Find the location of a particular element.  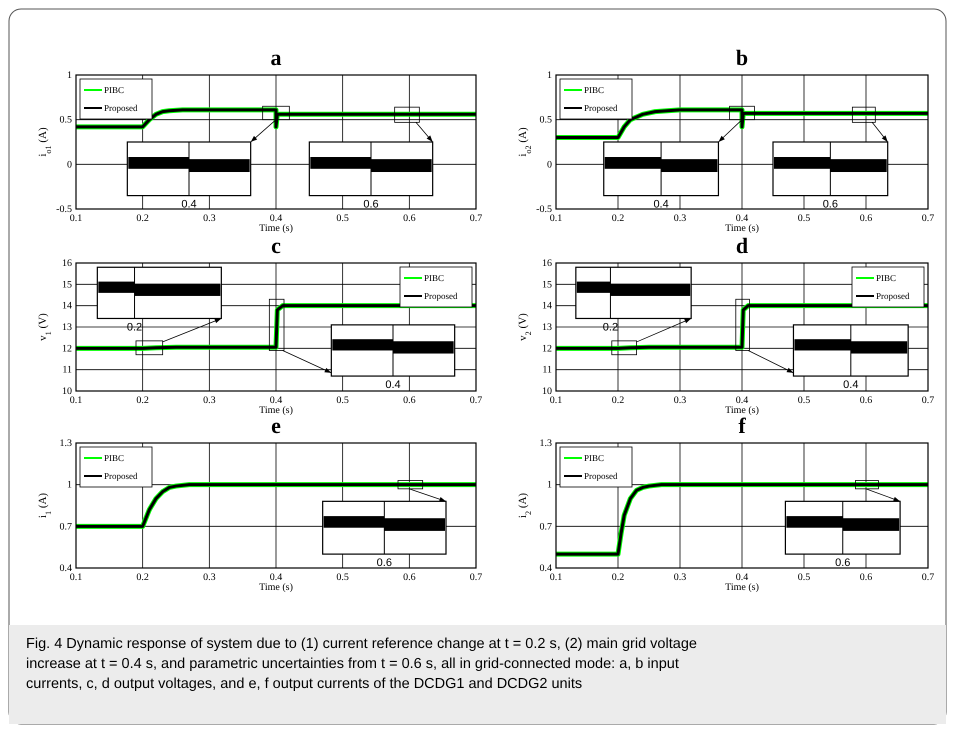

chart-title: d is located at coordinates (742, 245).